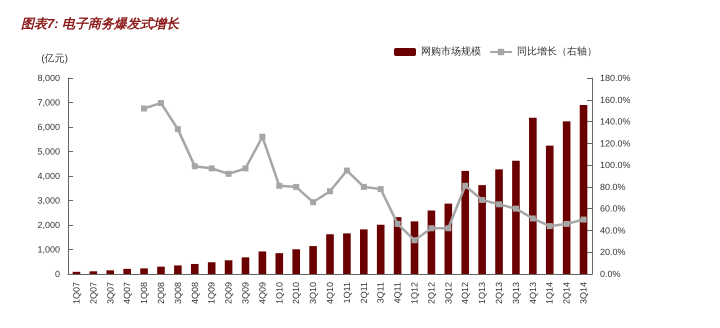  I want to click on x-tick-label: 4Q09, so click(262, 293).